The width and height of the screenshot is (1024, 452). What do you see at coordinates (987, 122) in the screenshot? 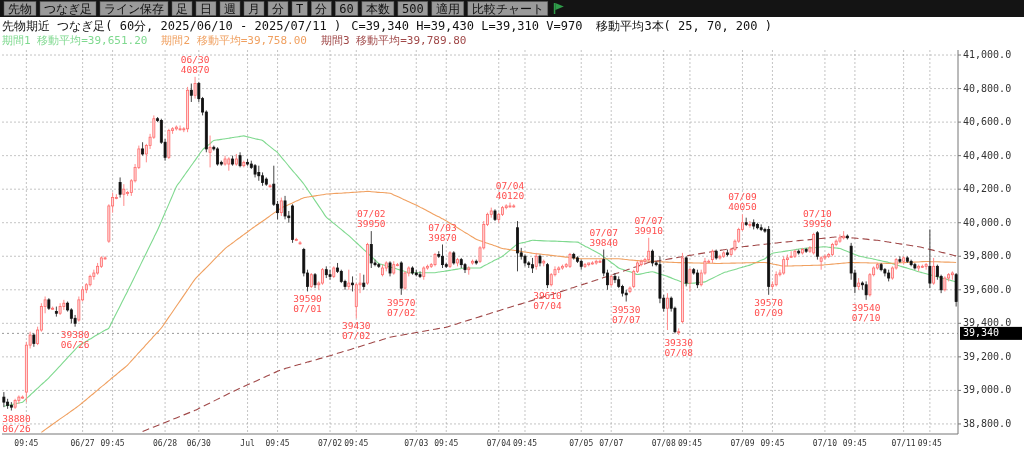
I see `y-tick-label: 40,600.0` at bounding box center [987, 122].